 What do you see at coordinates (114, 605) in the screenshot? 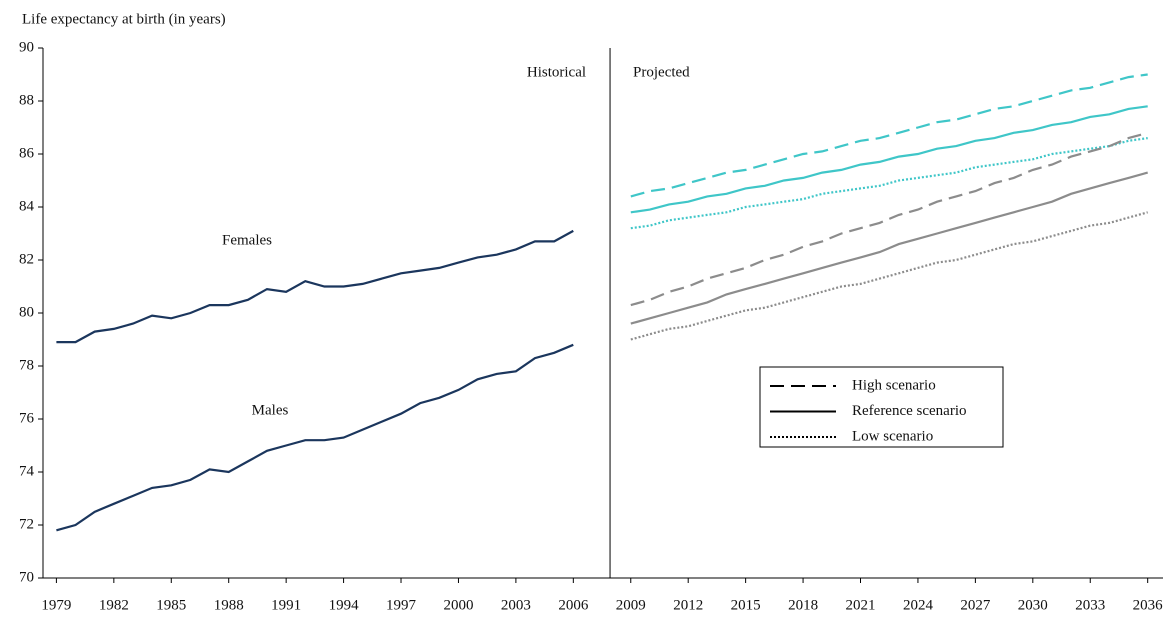
I see `x-tick-label: 1982` at bounding box center [114, 605].